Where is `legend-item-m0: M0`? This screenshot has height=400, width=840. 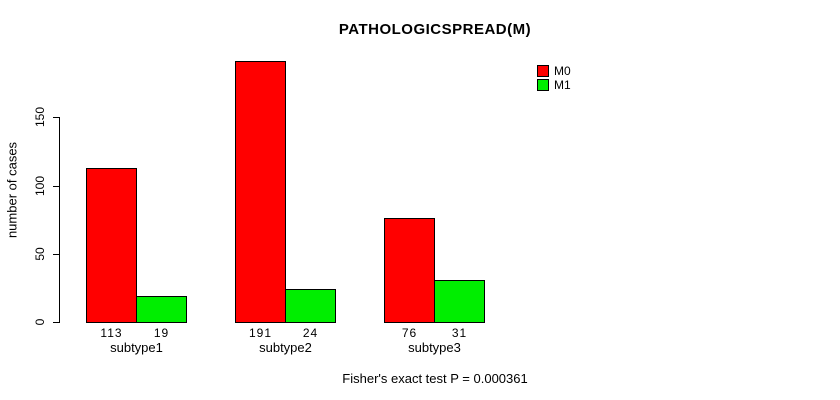 legend-item-m0: M0 is located at coordinates (554, 71).